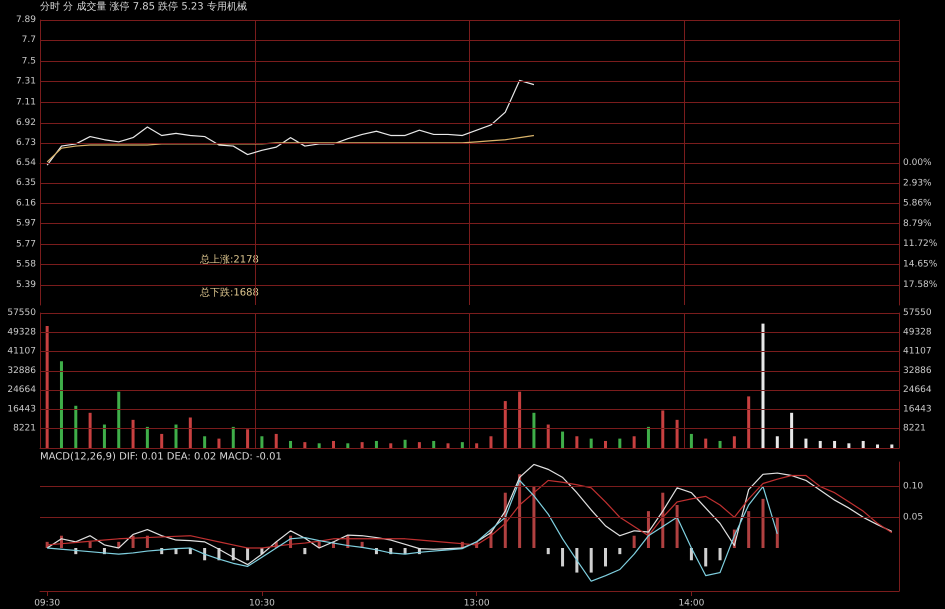 The height and width of the screenshot is (609, 945). What do you see at coordinates (917, 203) in the screenshot?
I see `y2-tick-label: 5.86%` at bounding box center [917, 203].